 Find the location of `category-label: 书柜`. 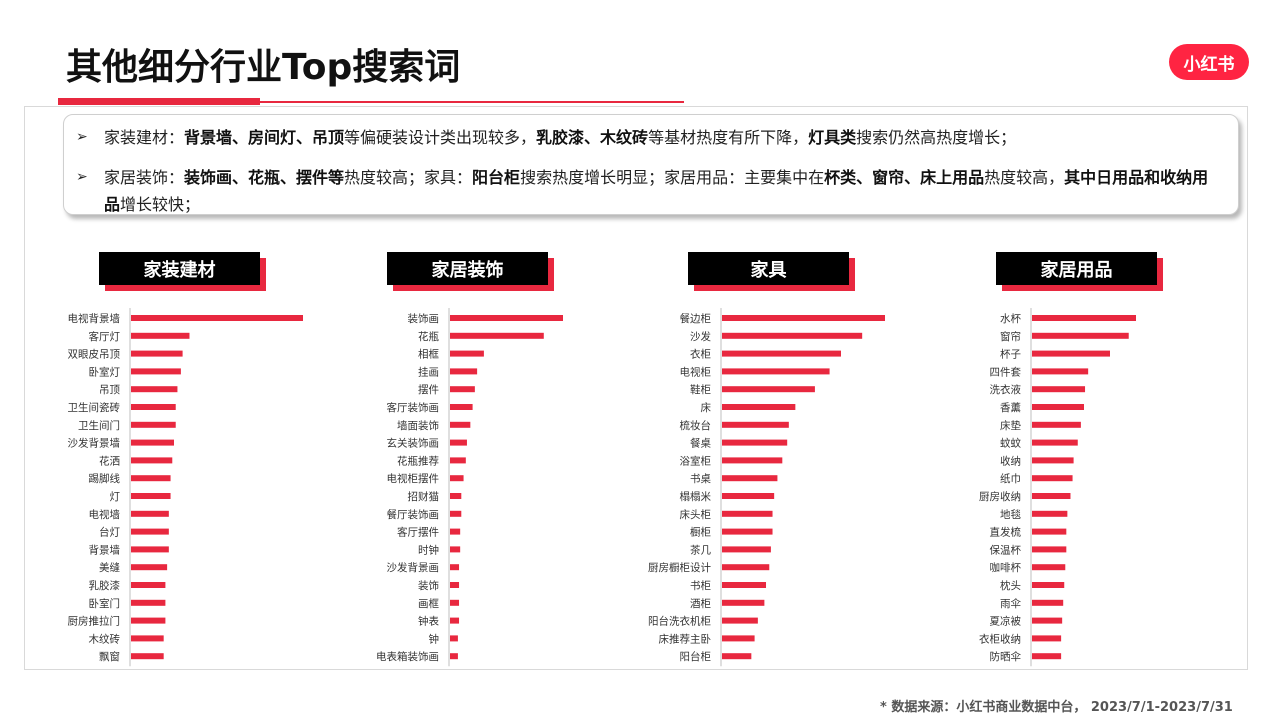

category-label: 书柜 is located at coordinates (700, 585).